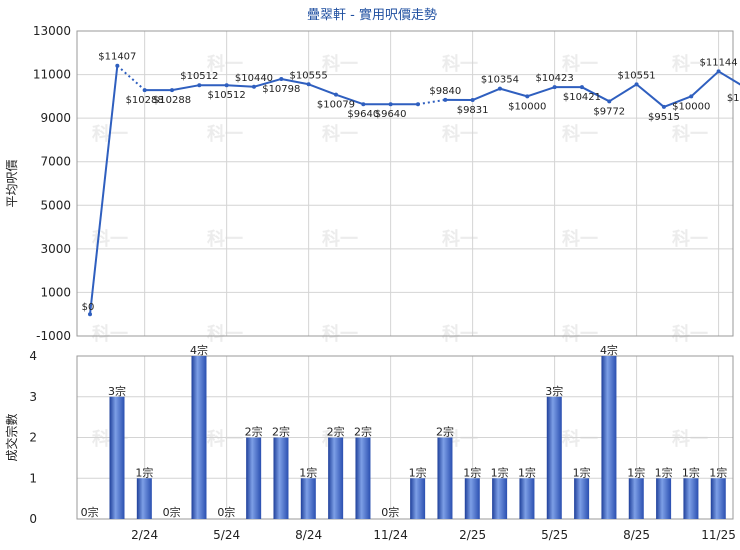  What do you see at coordinates (33, 438) in the screenshot?
I see `bar-y-tick-label: 2` at bounding box center [33, 438].